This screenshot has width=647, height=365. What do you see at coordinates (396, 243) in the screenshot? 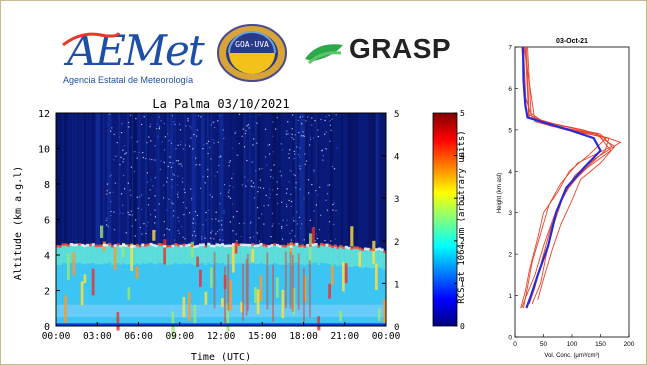
I see `right-y-tick-label: 2` at bounding box center [396, 243].